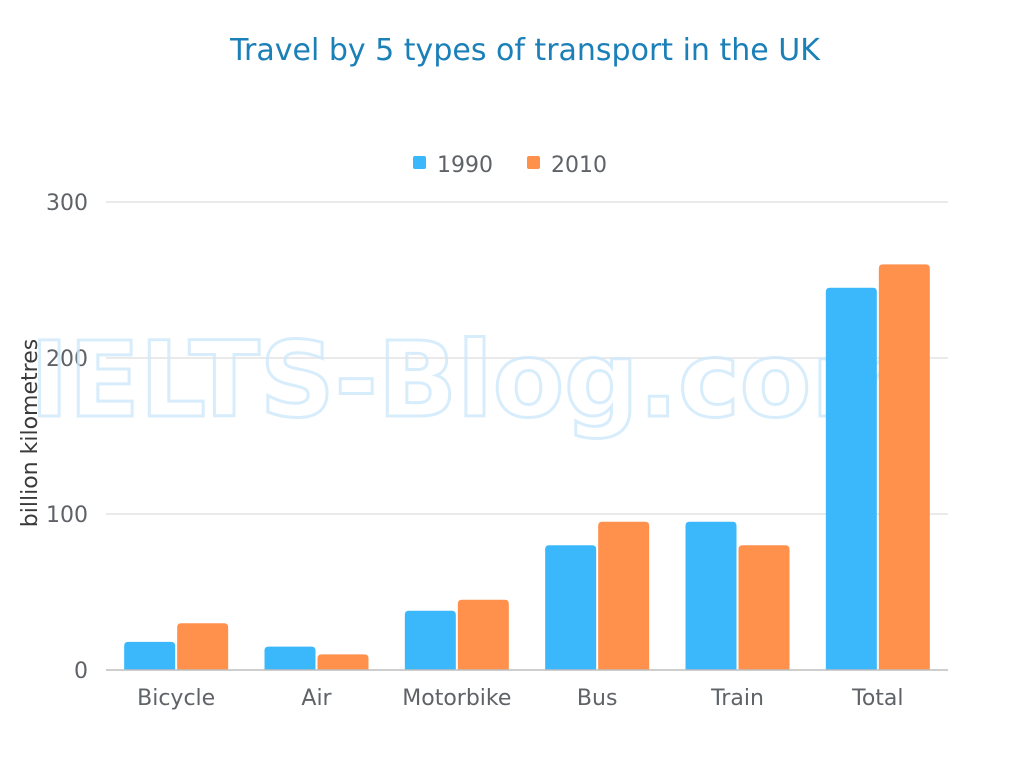 This screenshot has width=1024, height=768. Describe the element at coordinates (475, 380) in the screenshot. I see `watermark-text: IELTS-Blog.com` at that location.